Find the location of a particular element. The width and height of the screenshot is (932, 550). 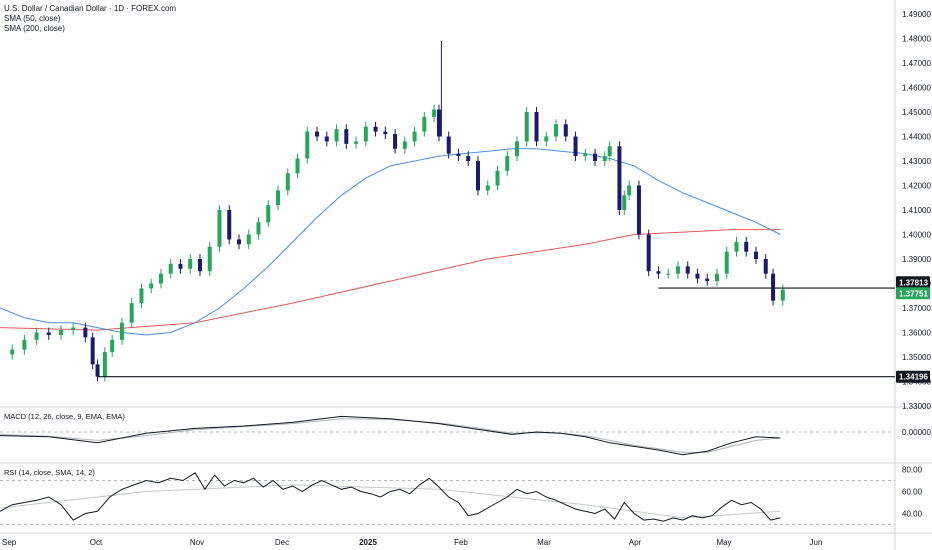

macd-line is located at coordinates (390, 435).